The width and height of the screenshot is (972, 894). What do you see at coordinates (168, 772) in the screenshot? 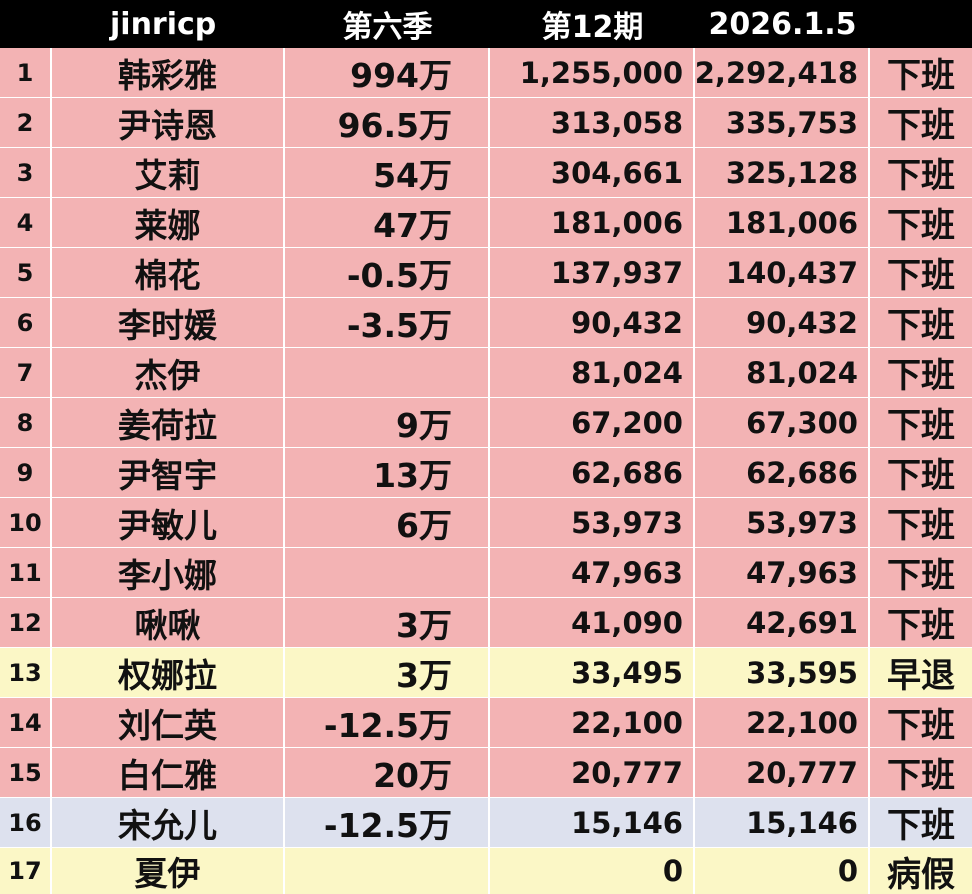
I see `name-cell: 白仁雅` at bounding box center [168, 772].